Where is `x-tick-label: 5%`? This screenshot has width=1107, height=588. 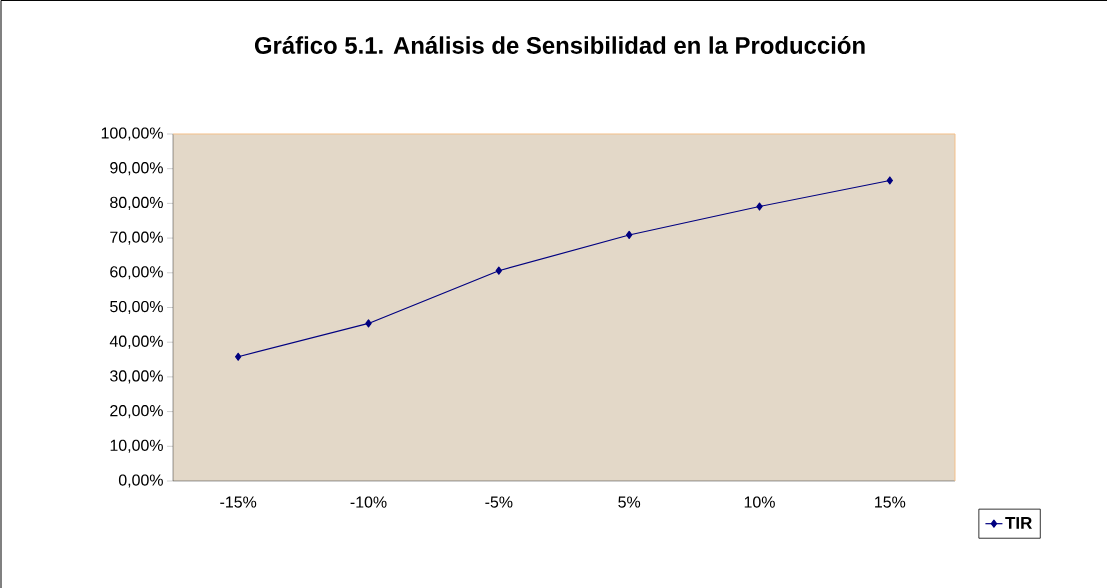 x-tick-label: 5% is located at coordinates (629, 502).